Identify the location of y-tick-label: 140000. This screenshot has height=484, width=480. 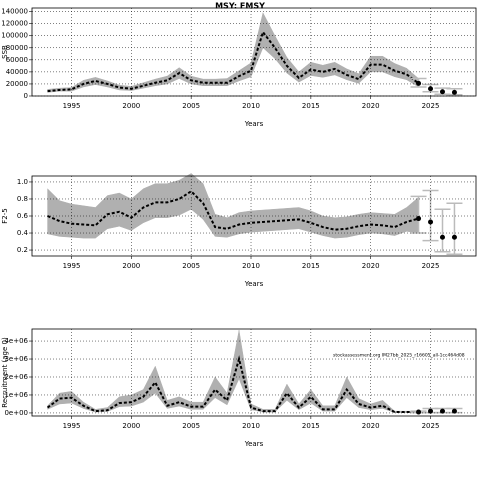
(14, 12).